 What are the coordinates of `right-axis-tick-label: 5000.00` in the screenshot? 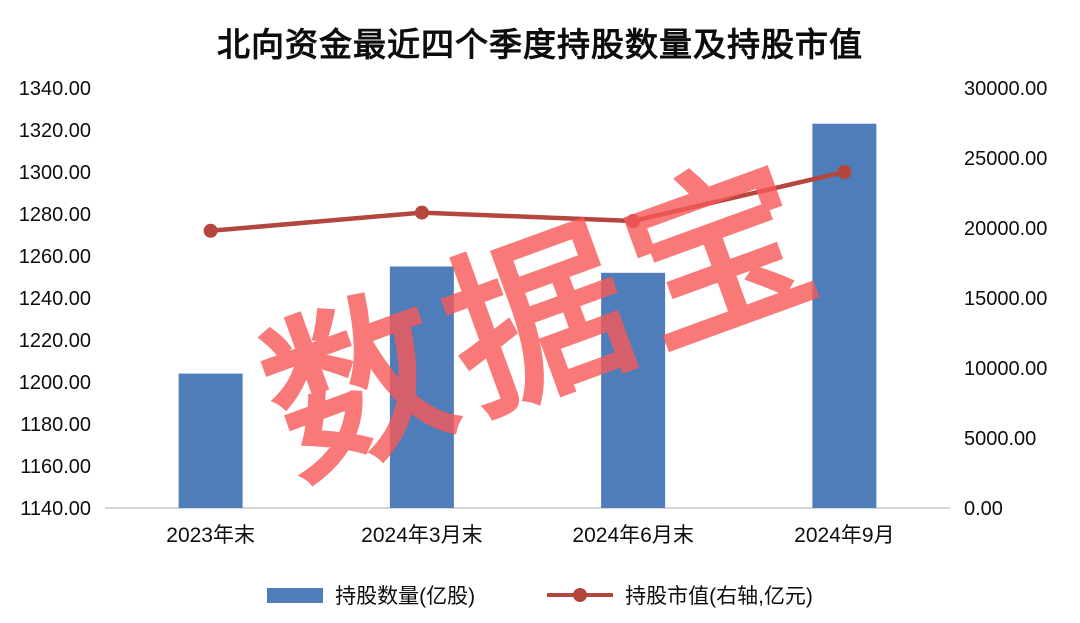 It's located at (1000, 439).